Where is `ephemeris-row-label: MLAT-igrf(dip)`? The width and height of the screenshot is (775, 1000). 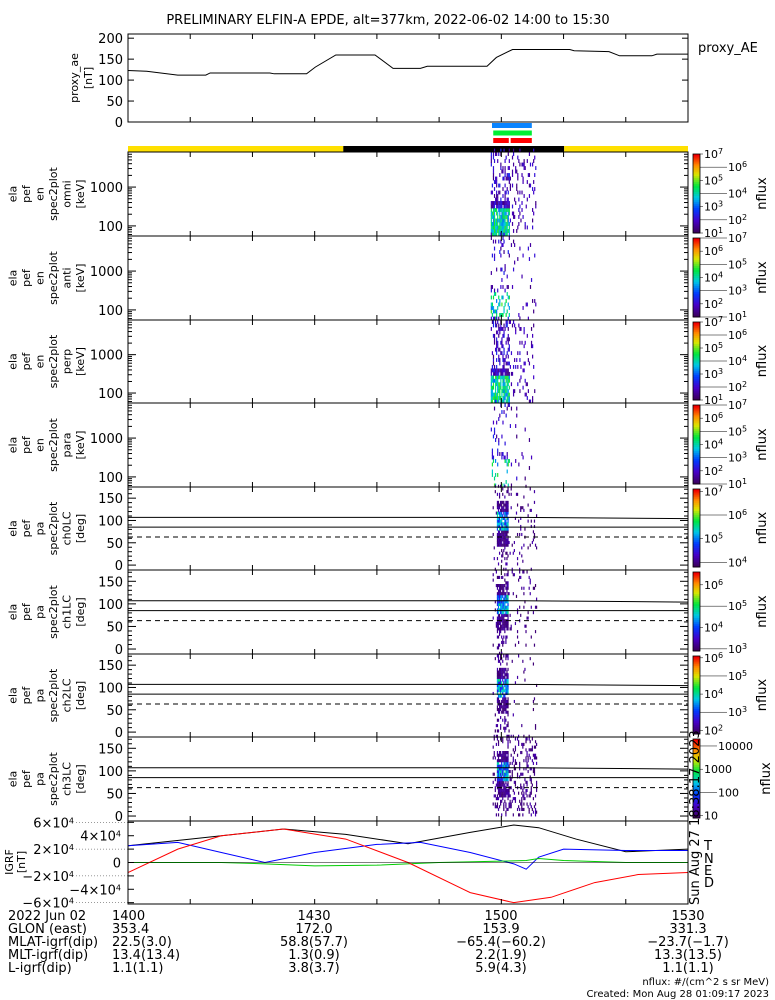
ephemeris-row-label: MLAT-igrf(dip) is located at coordinates (53, 942).